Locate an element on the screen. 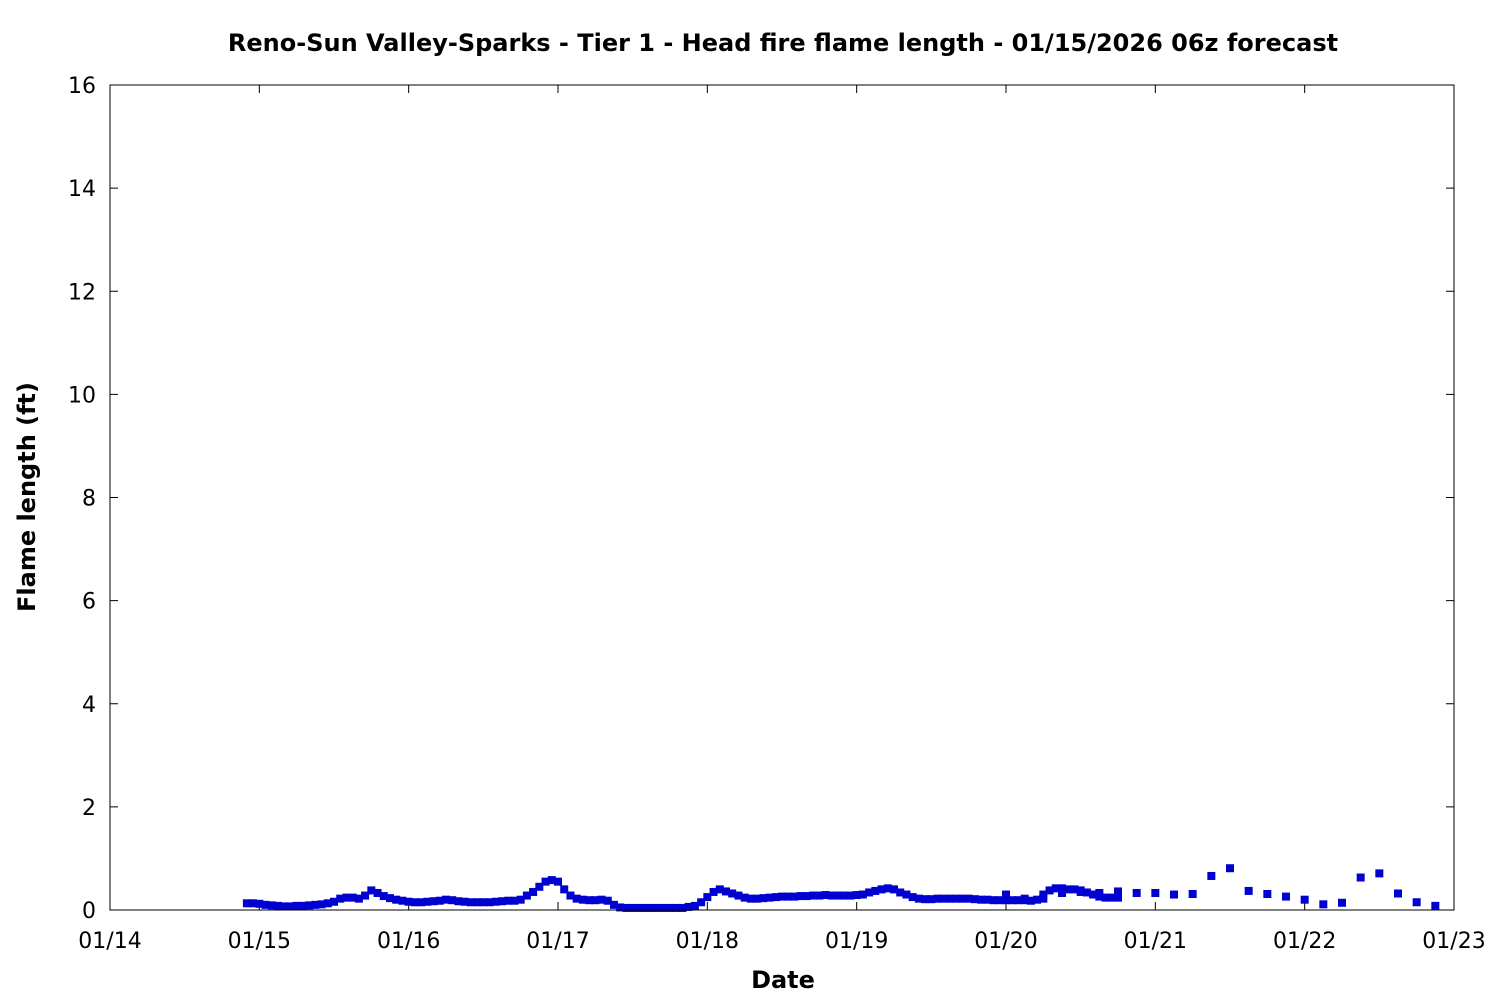  data-points is located at coordinates (841, 888).